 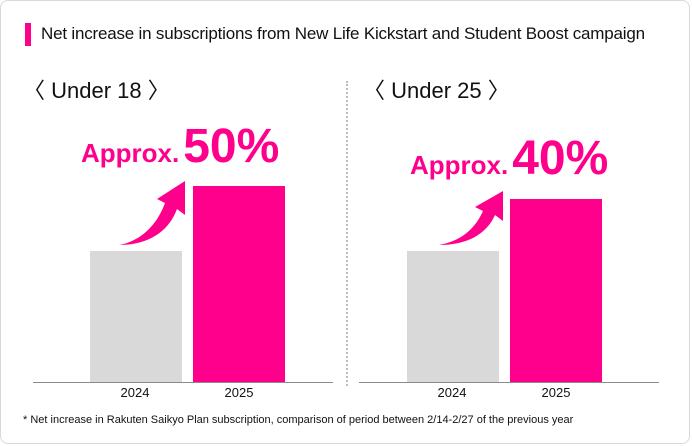 I want to click on panel-label-under-18: 〈 Under 18 〉, so click(x=96, y=90).